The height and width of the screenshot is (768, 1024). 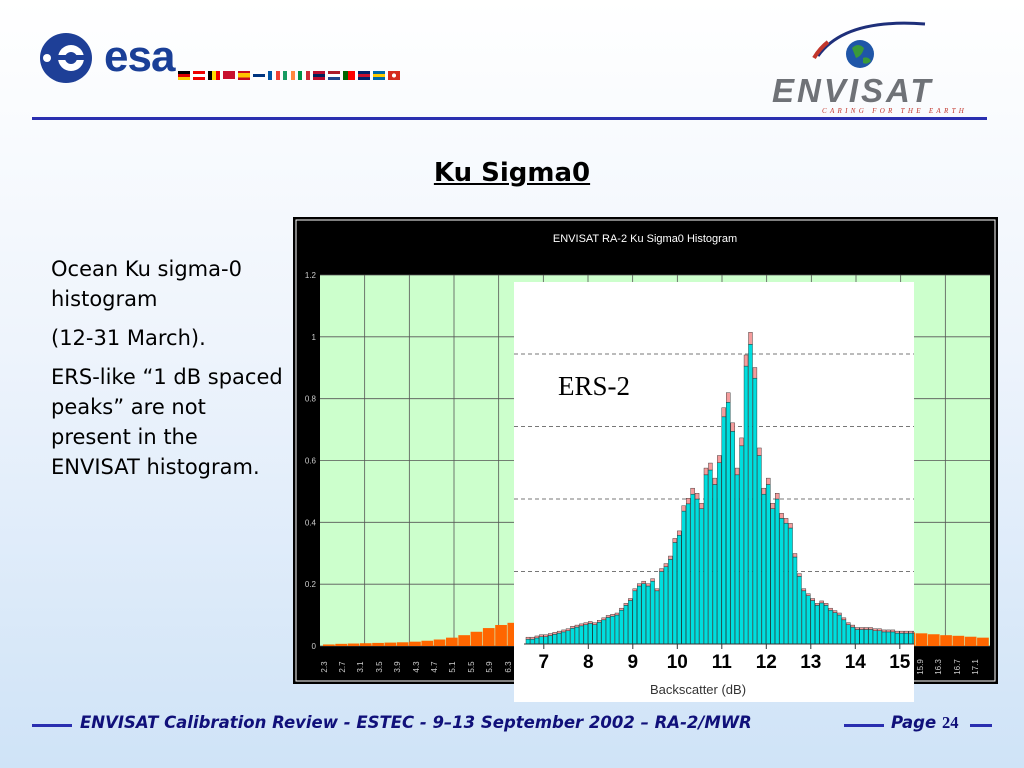 What do you see at coordinates (319, 75) in the screenshot?
I see `norway-flag` at bounding box center [319, 75].